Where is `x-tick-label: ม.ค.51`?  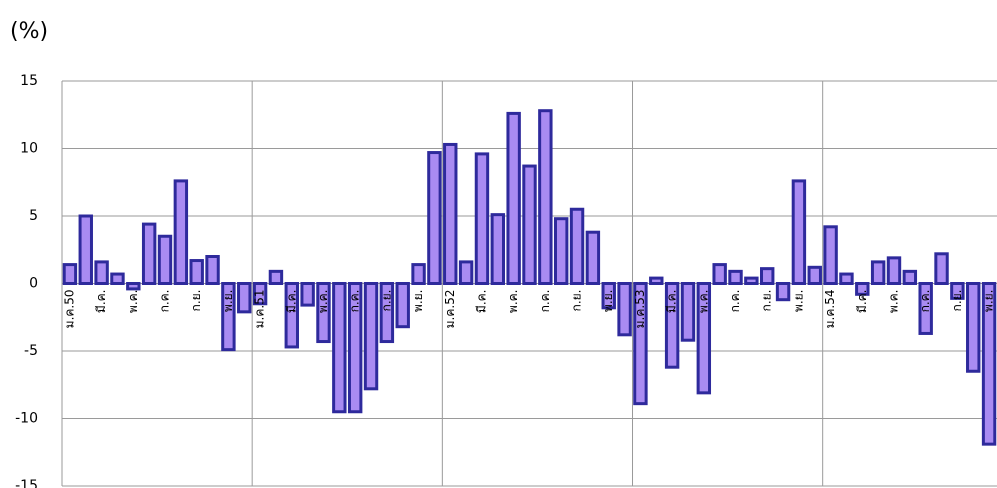 x-tick-label: ม.ค.51 is located at coordinates (260, 309).